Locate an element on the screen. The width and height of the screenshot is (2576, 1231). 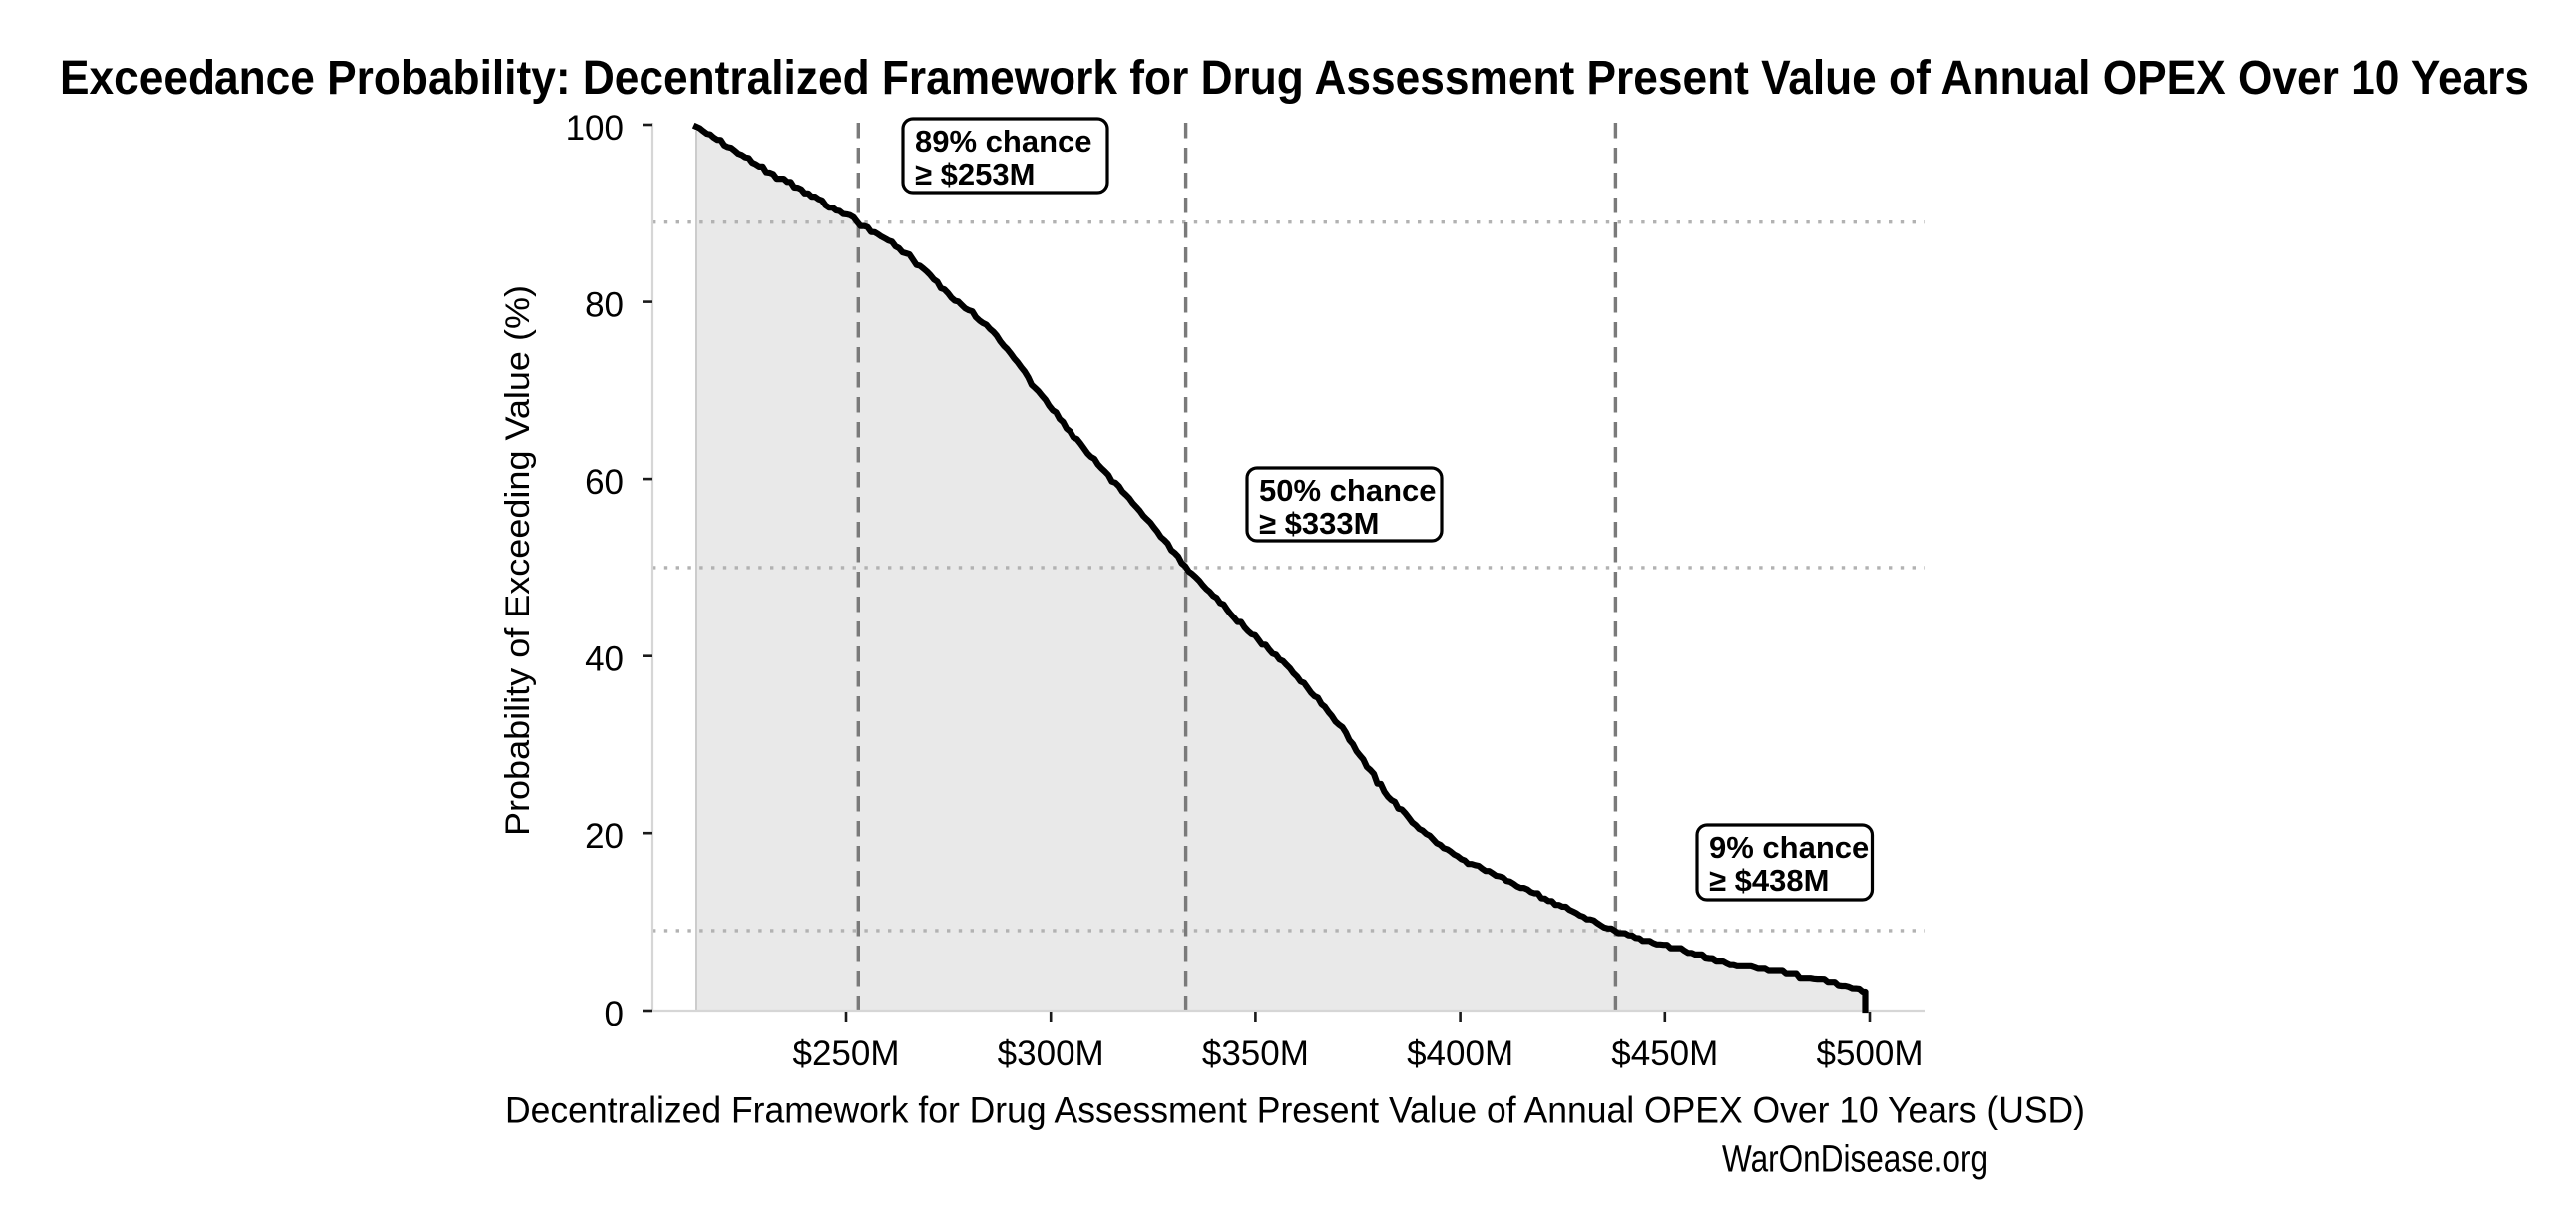
svg-text: 60 is located at coordinates (604, 483).